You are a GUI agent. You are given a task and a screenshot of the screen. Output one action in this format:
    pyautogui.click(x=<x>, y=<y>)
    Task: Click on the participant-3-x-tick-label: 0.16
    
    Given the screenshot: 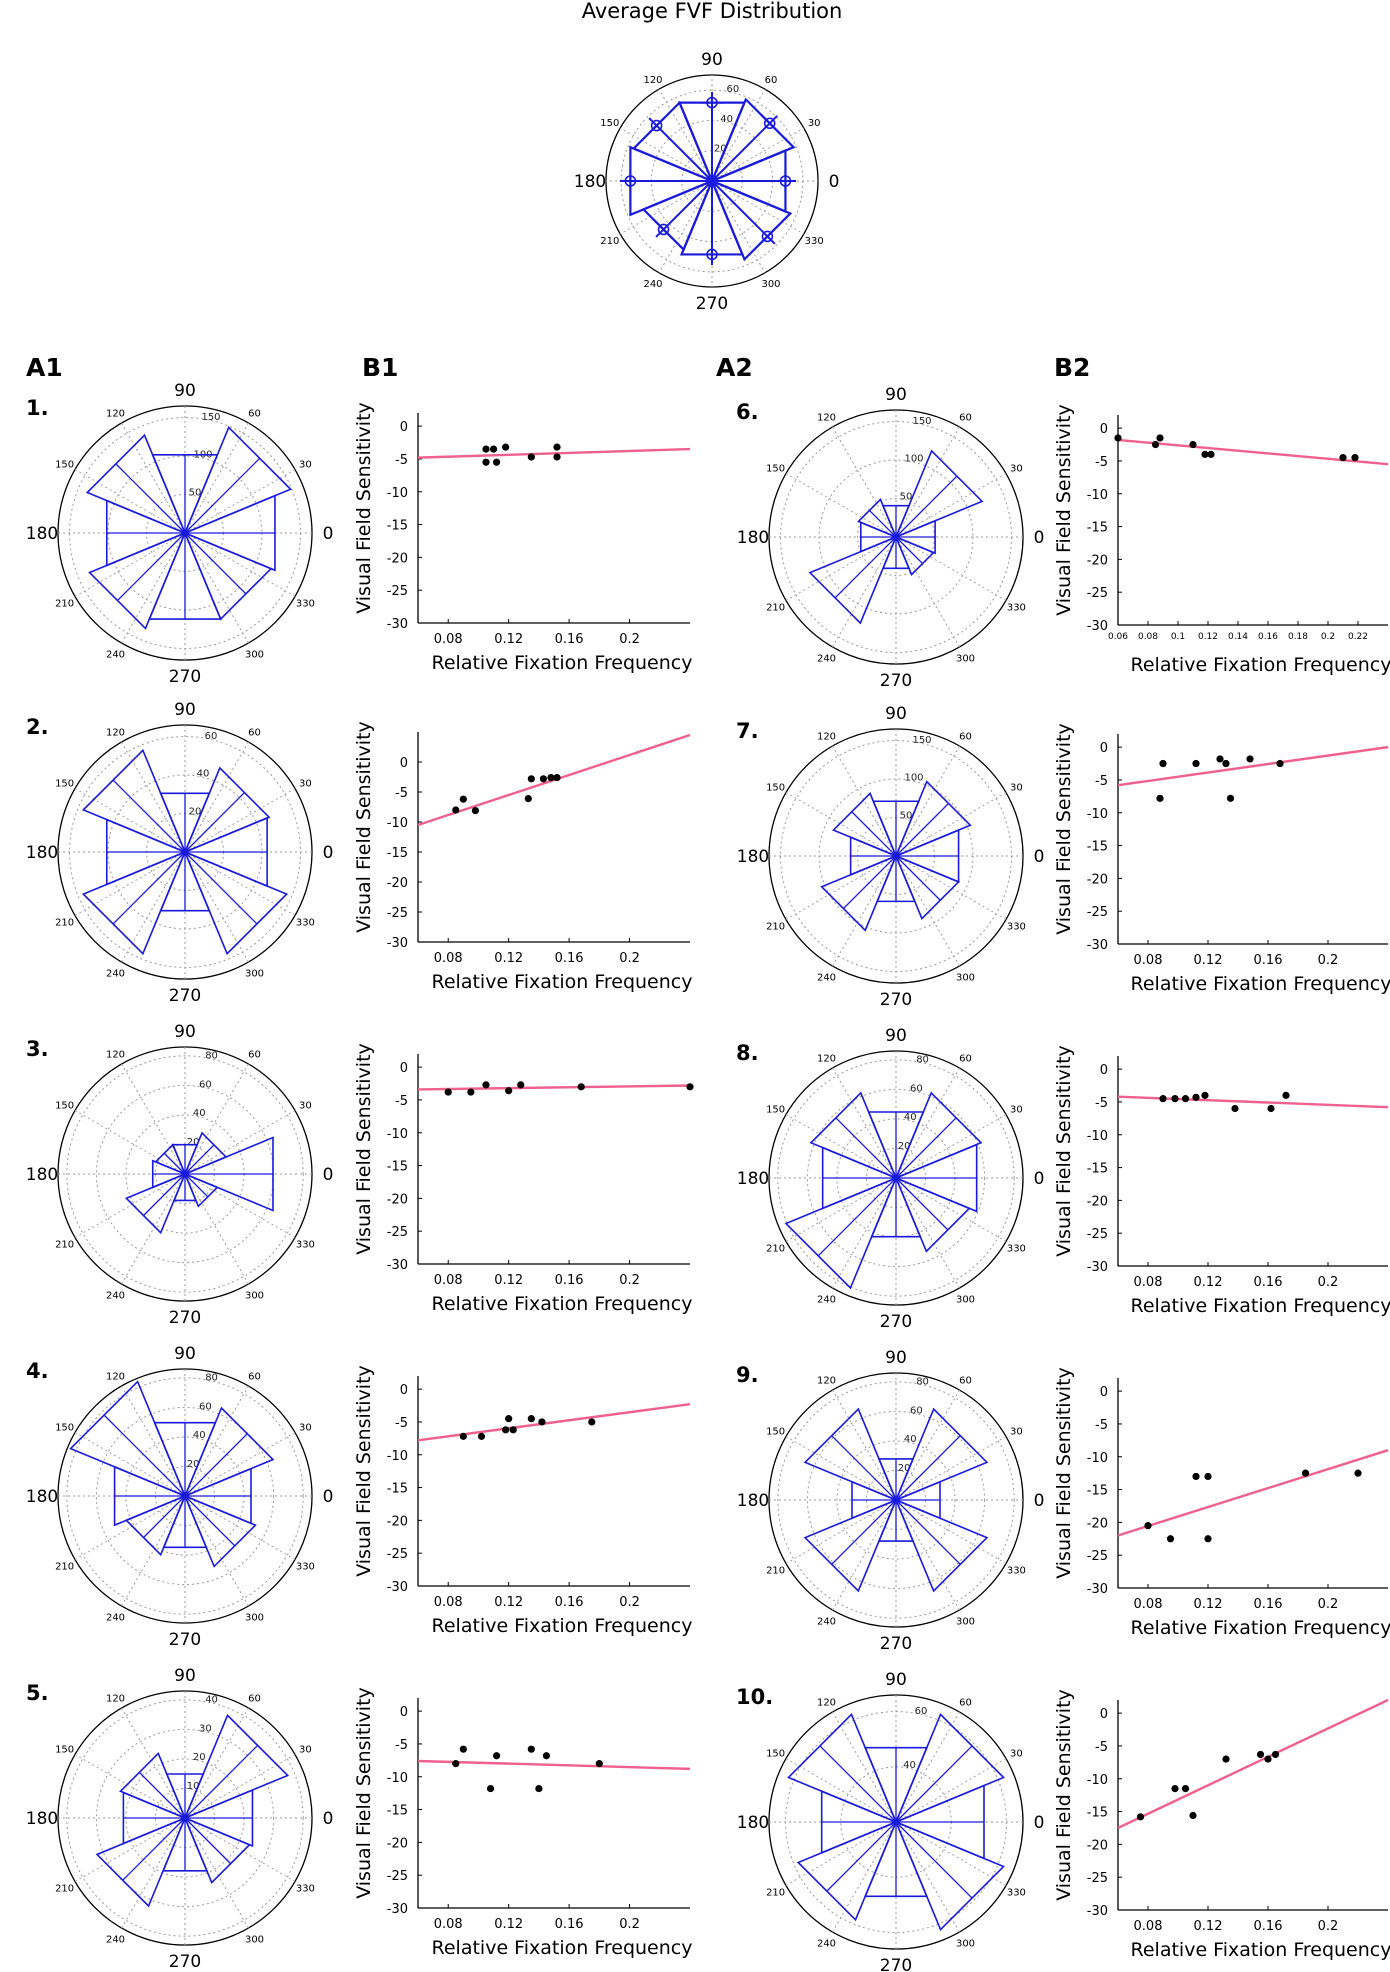 What is the action you would take?
    pyautogui.click(x=569, y=1280)
    